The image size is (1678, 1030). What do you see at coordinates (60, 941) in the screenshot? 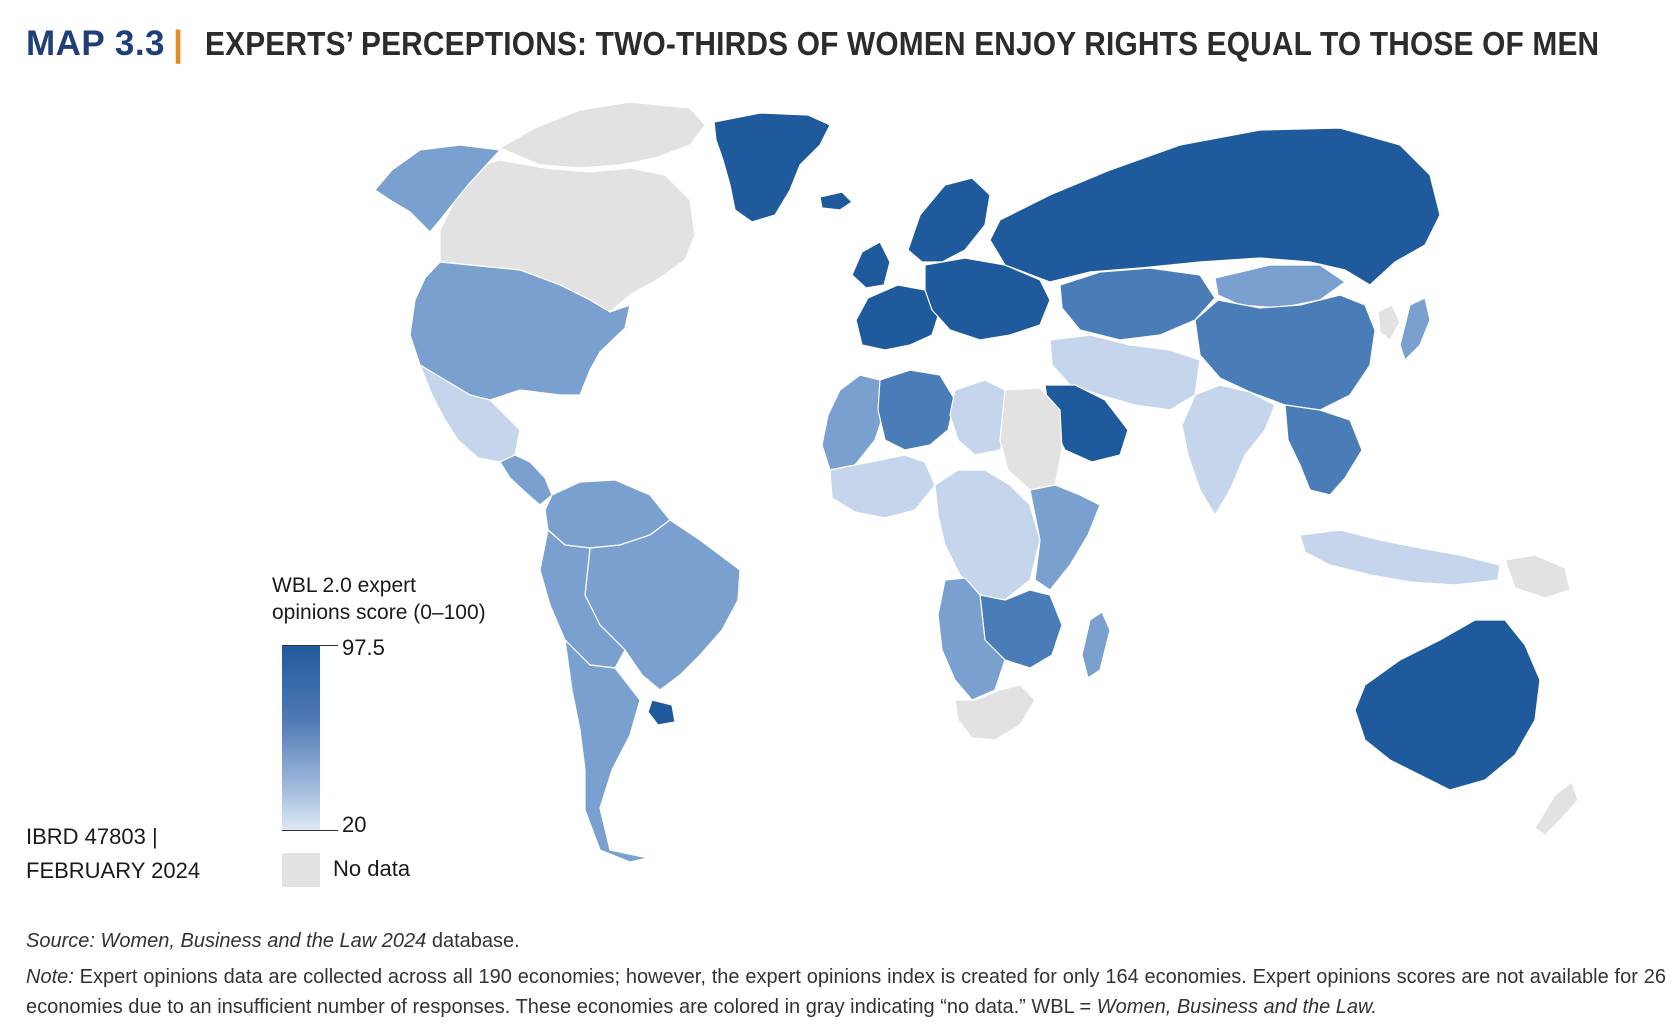
I see `source-label: Source:` at bounding box center [60, 941].